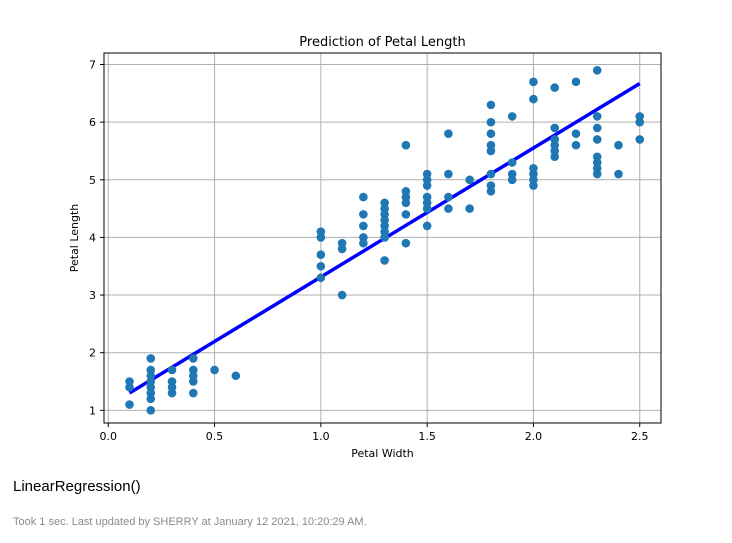 This screenshot has height=543, width=732. What do you see at coordinates (382, 42) in the screenshot?
I see `chart-title: Prediction of Petal Length` at bounding box center [382, 42].